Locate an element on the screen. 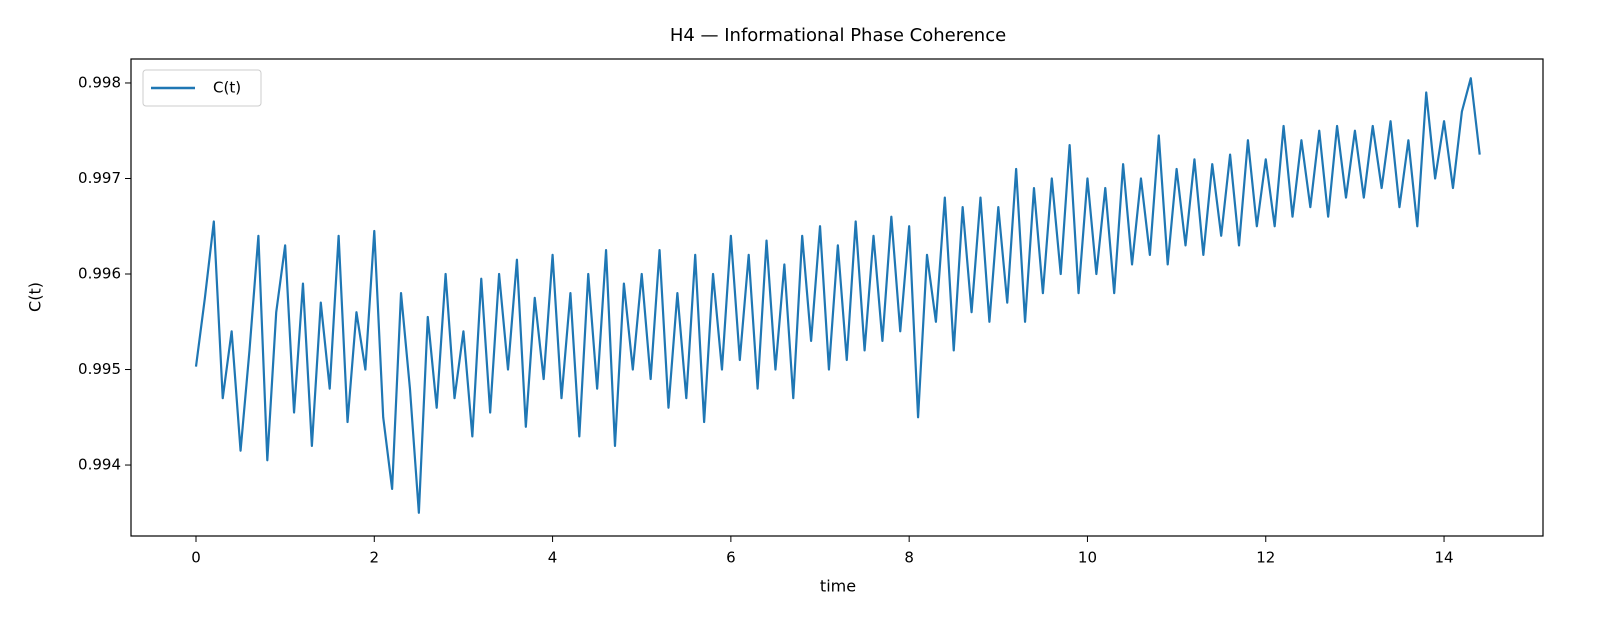 The width and height of the screenshot is (1600, 640). x-tick-label: 10 is located at coordinates (1087, 558).